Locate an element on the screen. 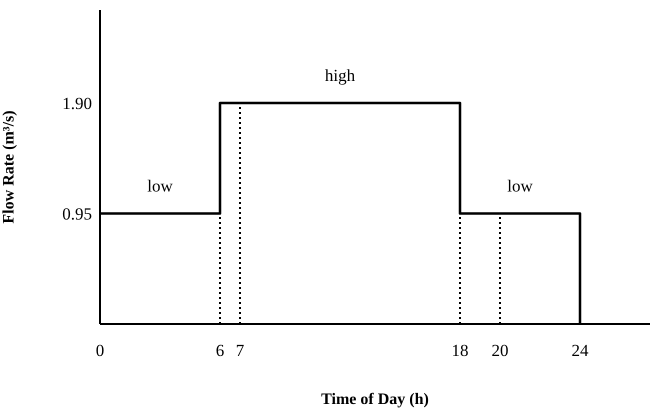 This screenshot has width=652, height=414. x-axis-title: Time of Day (h) is located at coordinates (375, 399).